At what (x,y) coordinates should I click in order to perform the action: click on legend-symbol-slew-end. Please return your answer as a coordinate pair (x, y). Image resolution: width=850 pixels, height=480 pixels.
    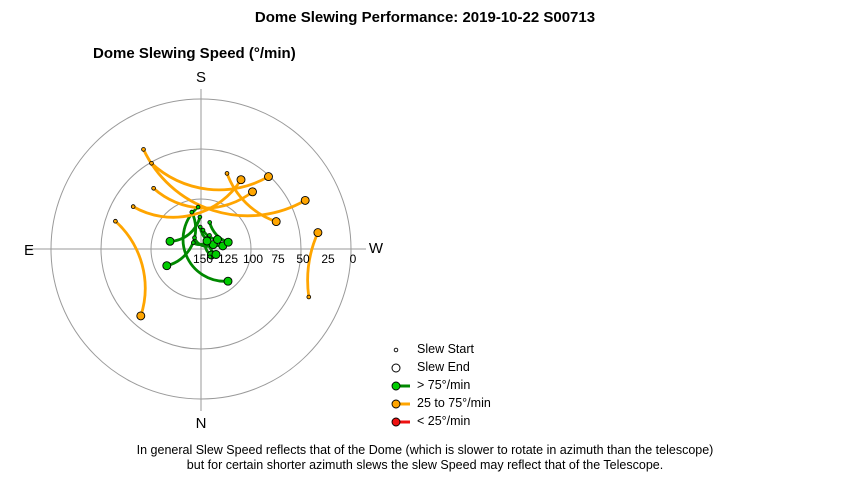
    Looking at the image, I should click on (396, 368).